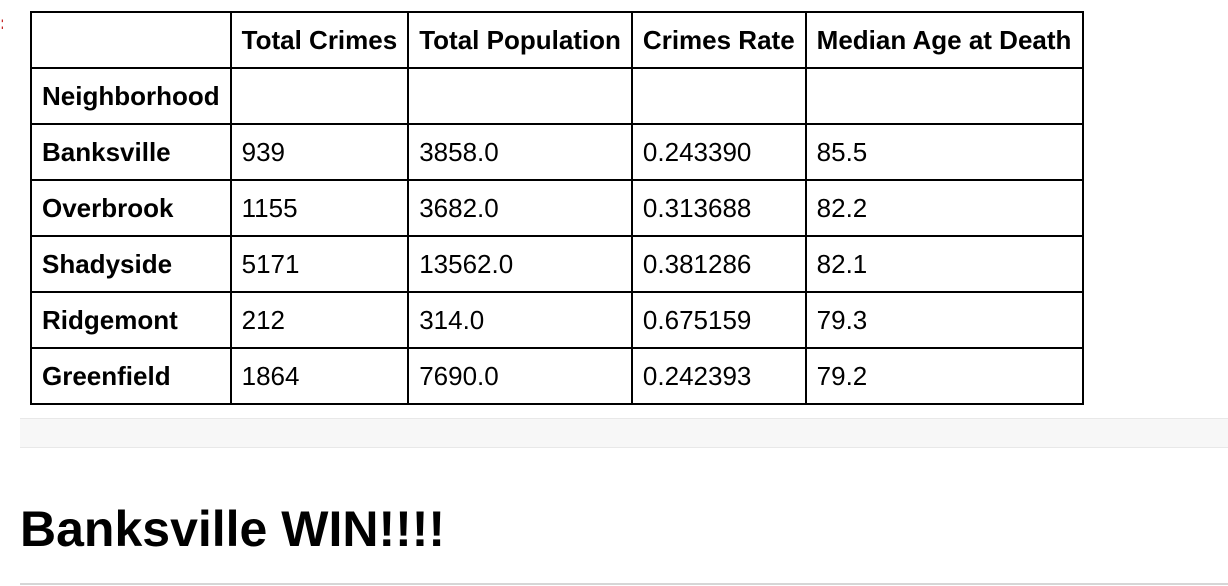  What do you see at coordinates (718, 40) in the screenshot?
I see `column-header: Crimes Rate` at bounding box center [718, 40].